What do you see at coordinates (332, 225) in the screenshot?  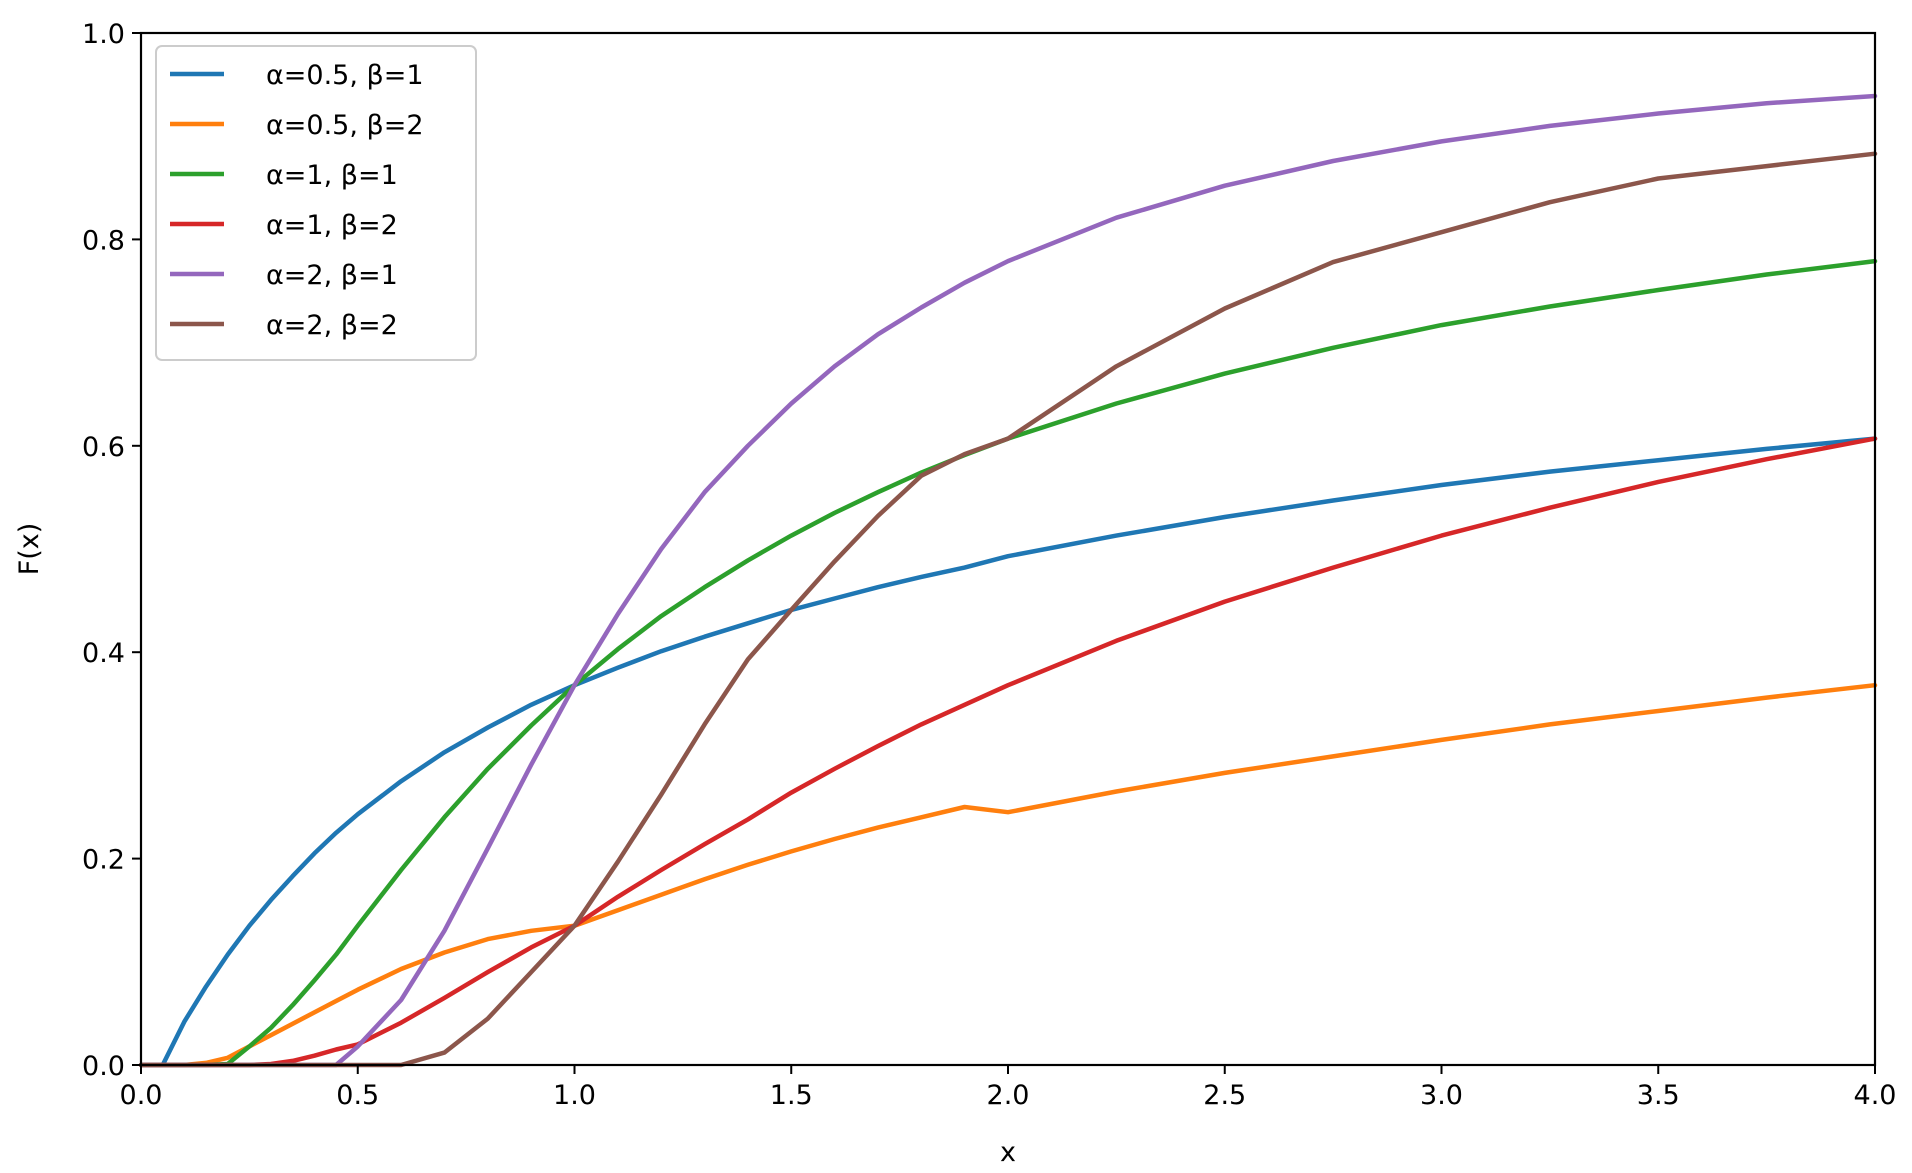 I see `legend-entry-label: α=1, β=2` at bounding box center [332, 225].